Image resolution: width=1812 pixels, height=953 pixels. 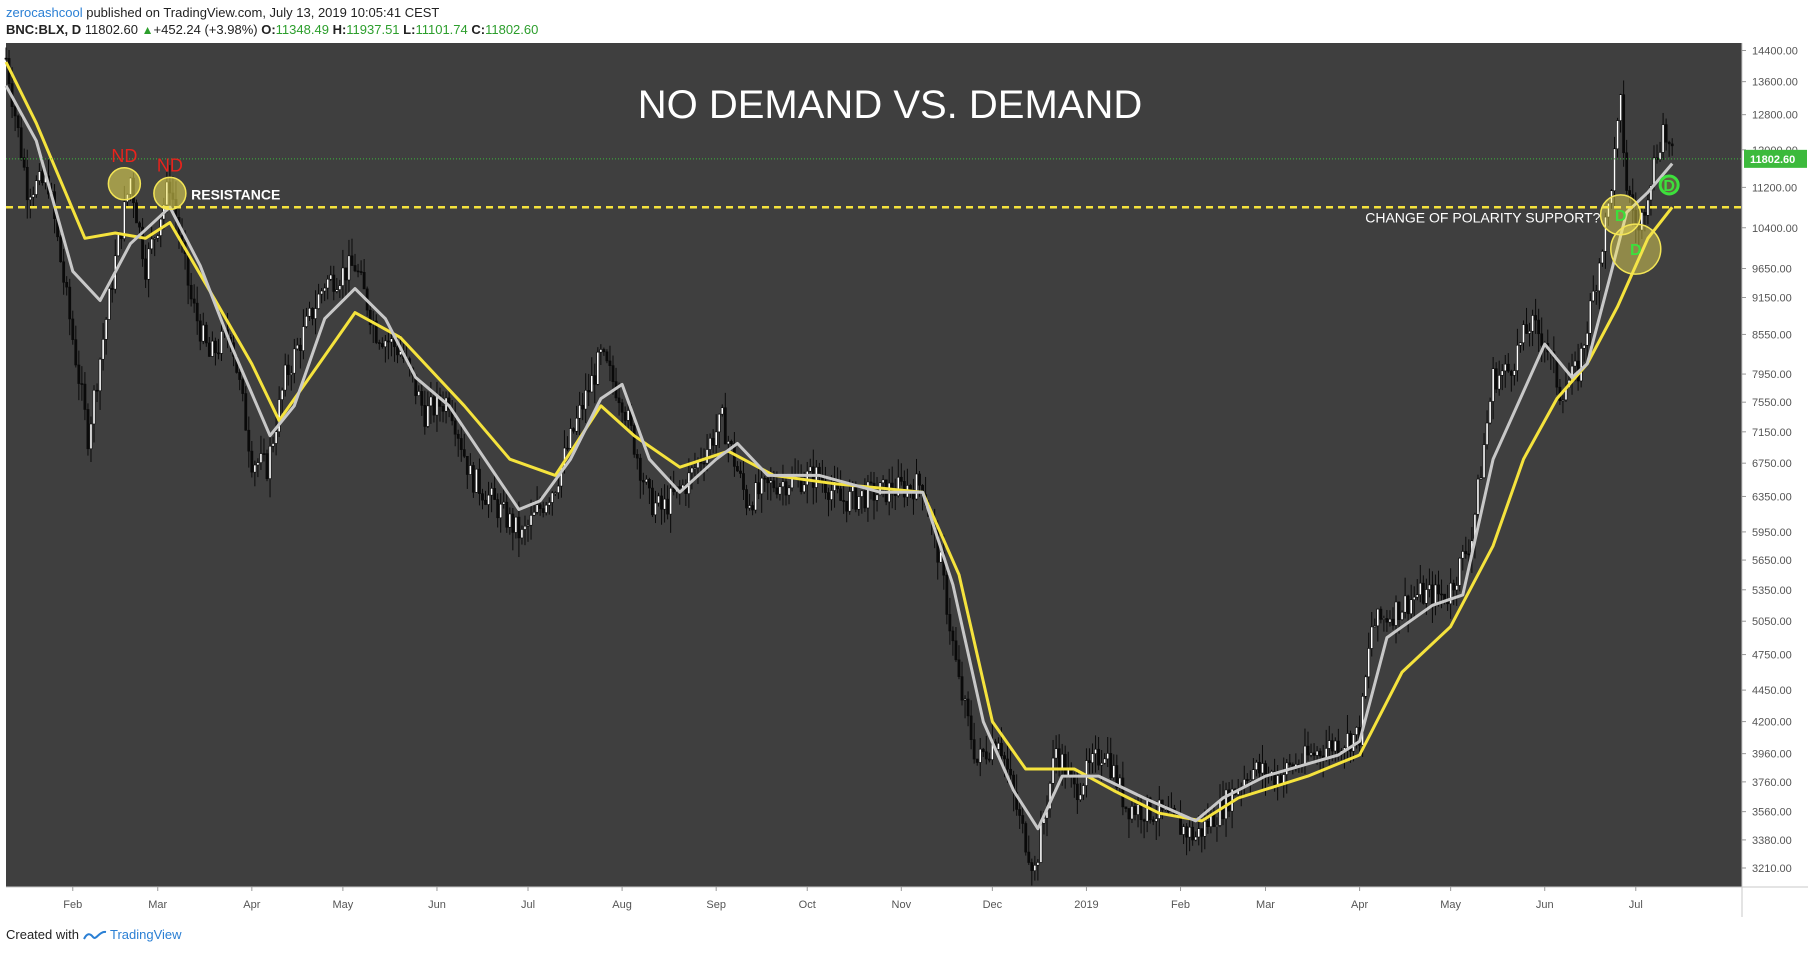 I want to click on price-tick-label: 12800.00, so click(x=1775, y=116).